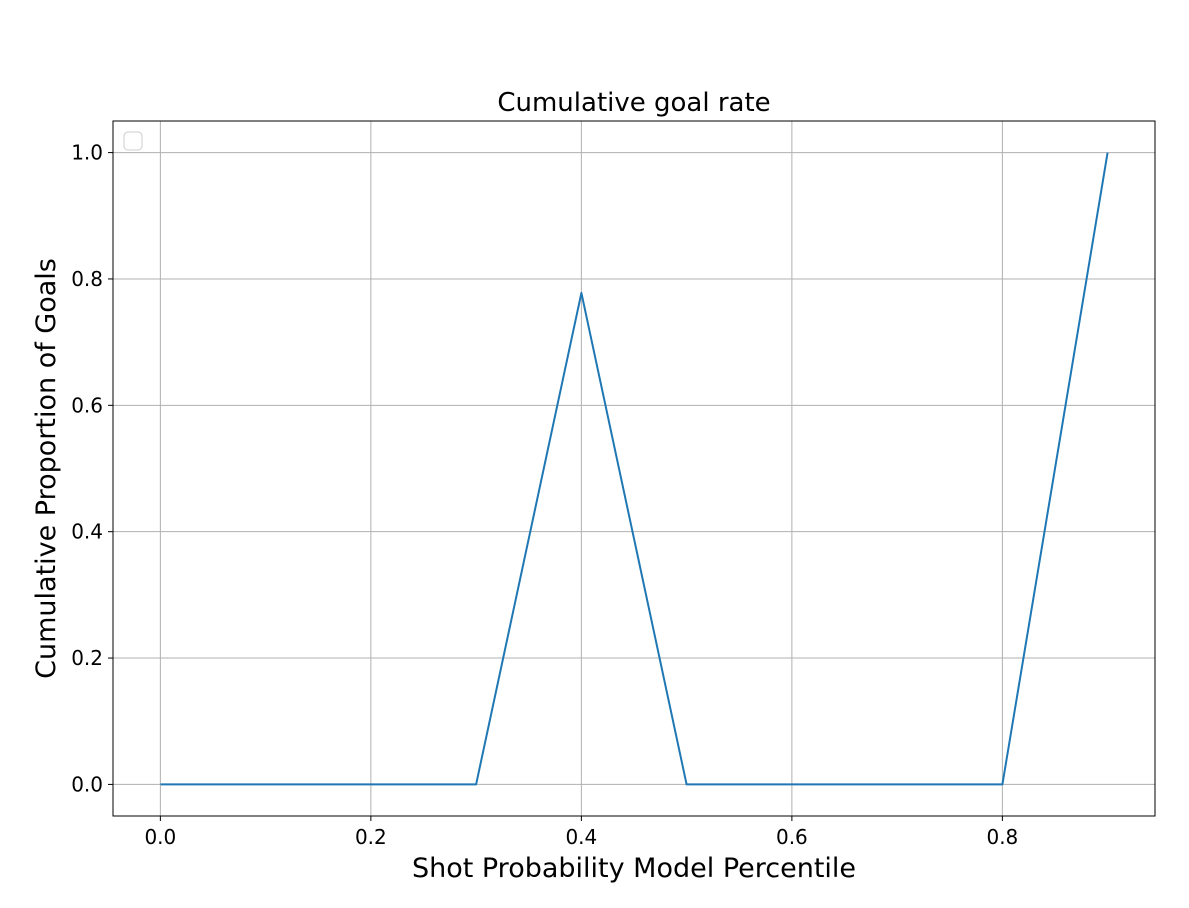 The height and width of the screenshot is (908, 1189). Describe the element at coordinates (87, 279) in the screenshot. I see `y-tick-label: 0.8` at that location.